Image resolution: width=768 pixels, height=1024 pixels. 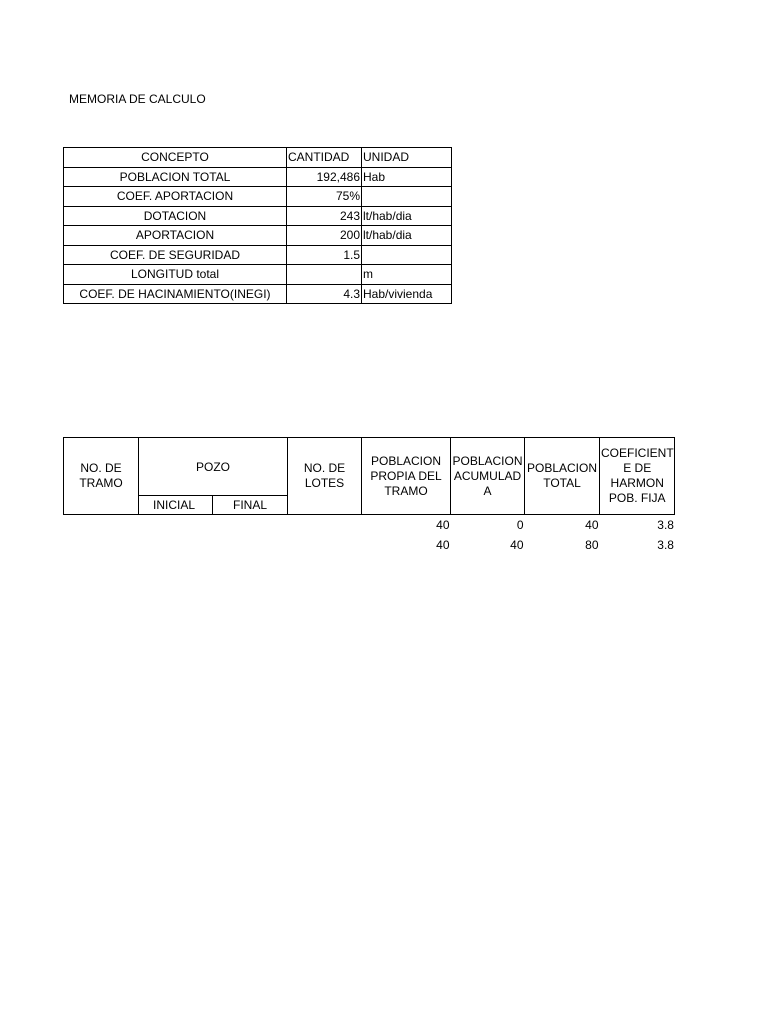 What do you see at coordinates (175, 505) in the screenshot?
I see `header-inicial: INICIAL` at bounding box center [175, 505].